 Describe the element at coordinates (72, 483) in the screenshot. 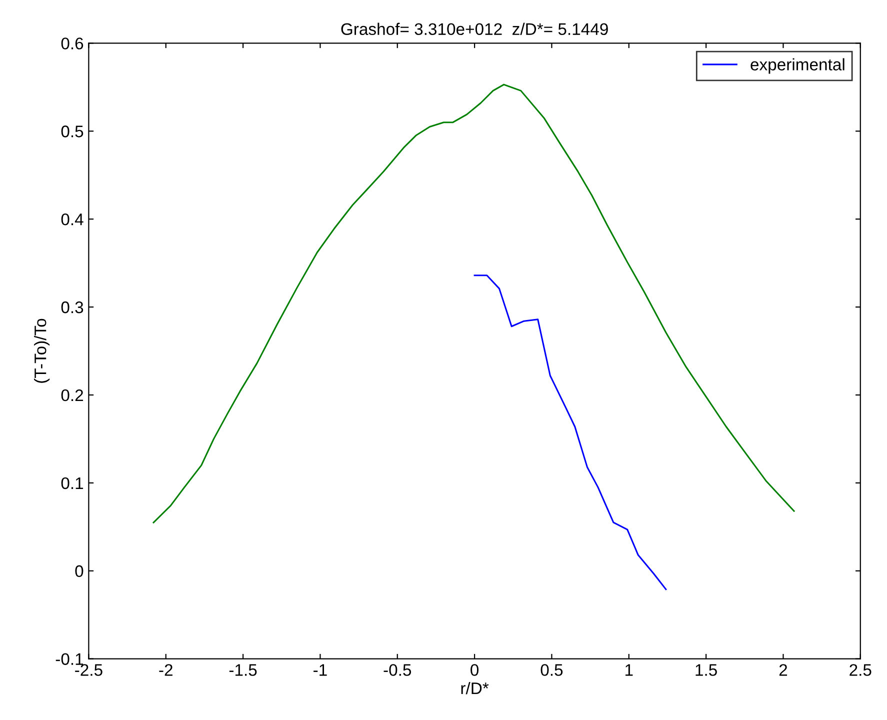

I see `y-tick-label: 0.1` at that location.